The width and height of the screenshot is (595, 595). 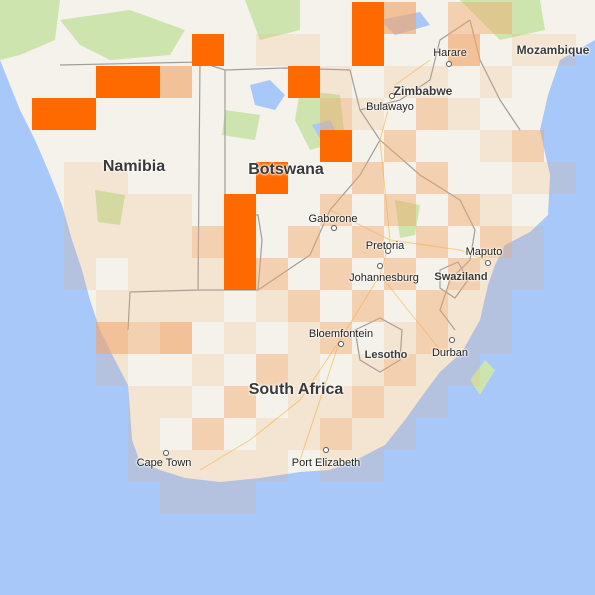 What do you see at coordinates (452, 340) in the screenshot?
I see `city-dot-durban` at bounding box center [452, 340].